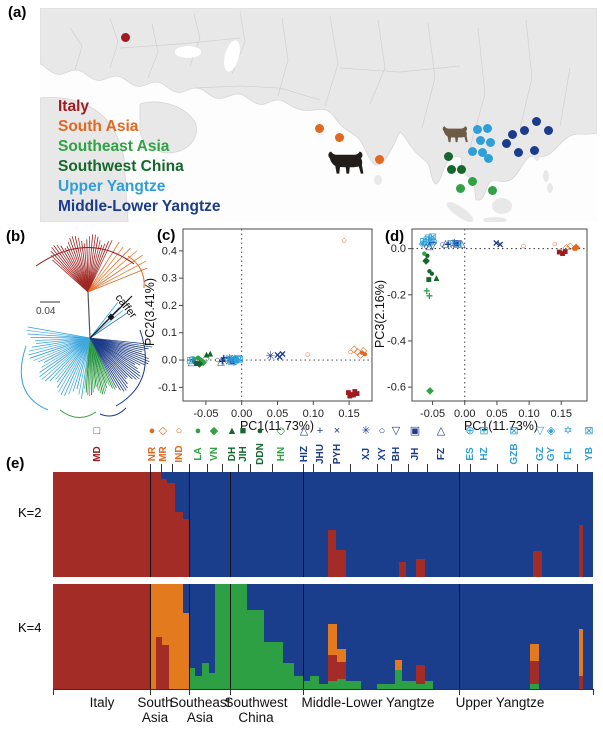 This screenshot has width=603, height=739. I want to click on map-dot-southwest_china, so click(451, 169).